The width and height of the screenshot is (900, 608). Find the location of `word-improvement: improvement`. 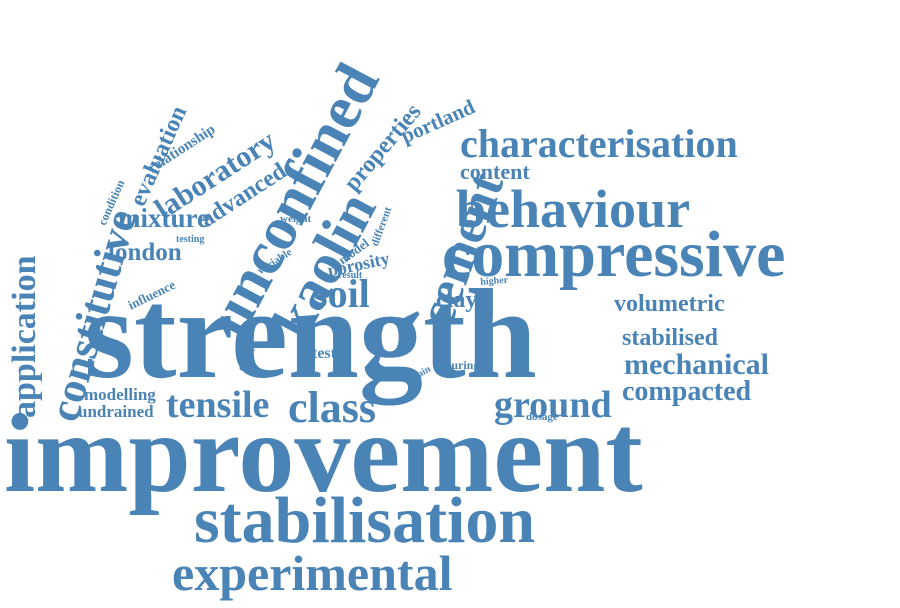

word-improvement: improvement is located at coordinates (323, 454).